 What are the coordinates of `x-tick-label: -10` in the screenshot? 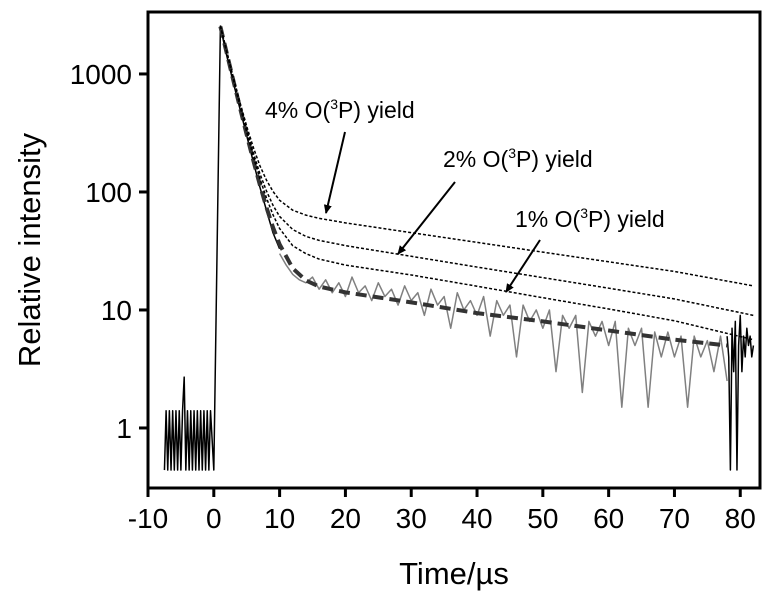 It's located at (148, 518).